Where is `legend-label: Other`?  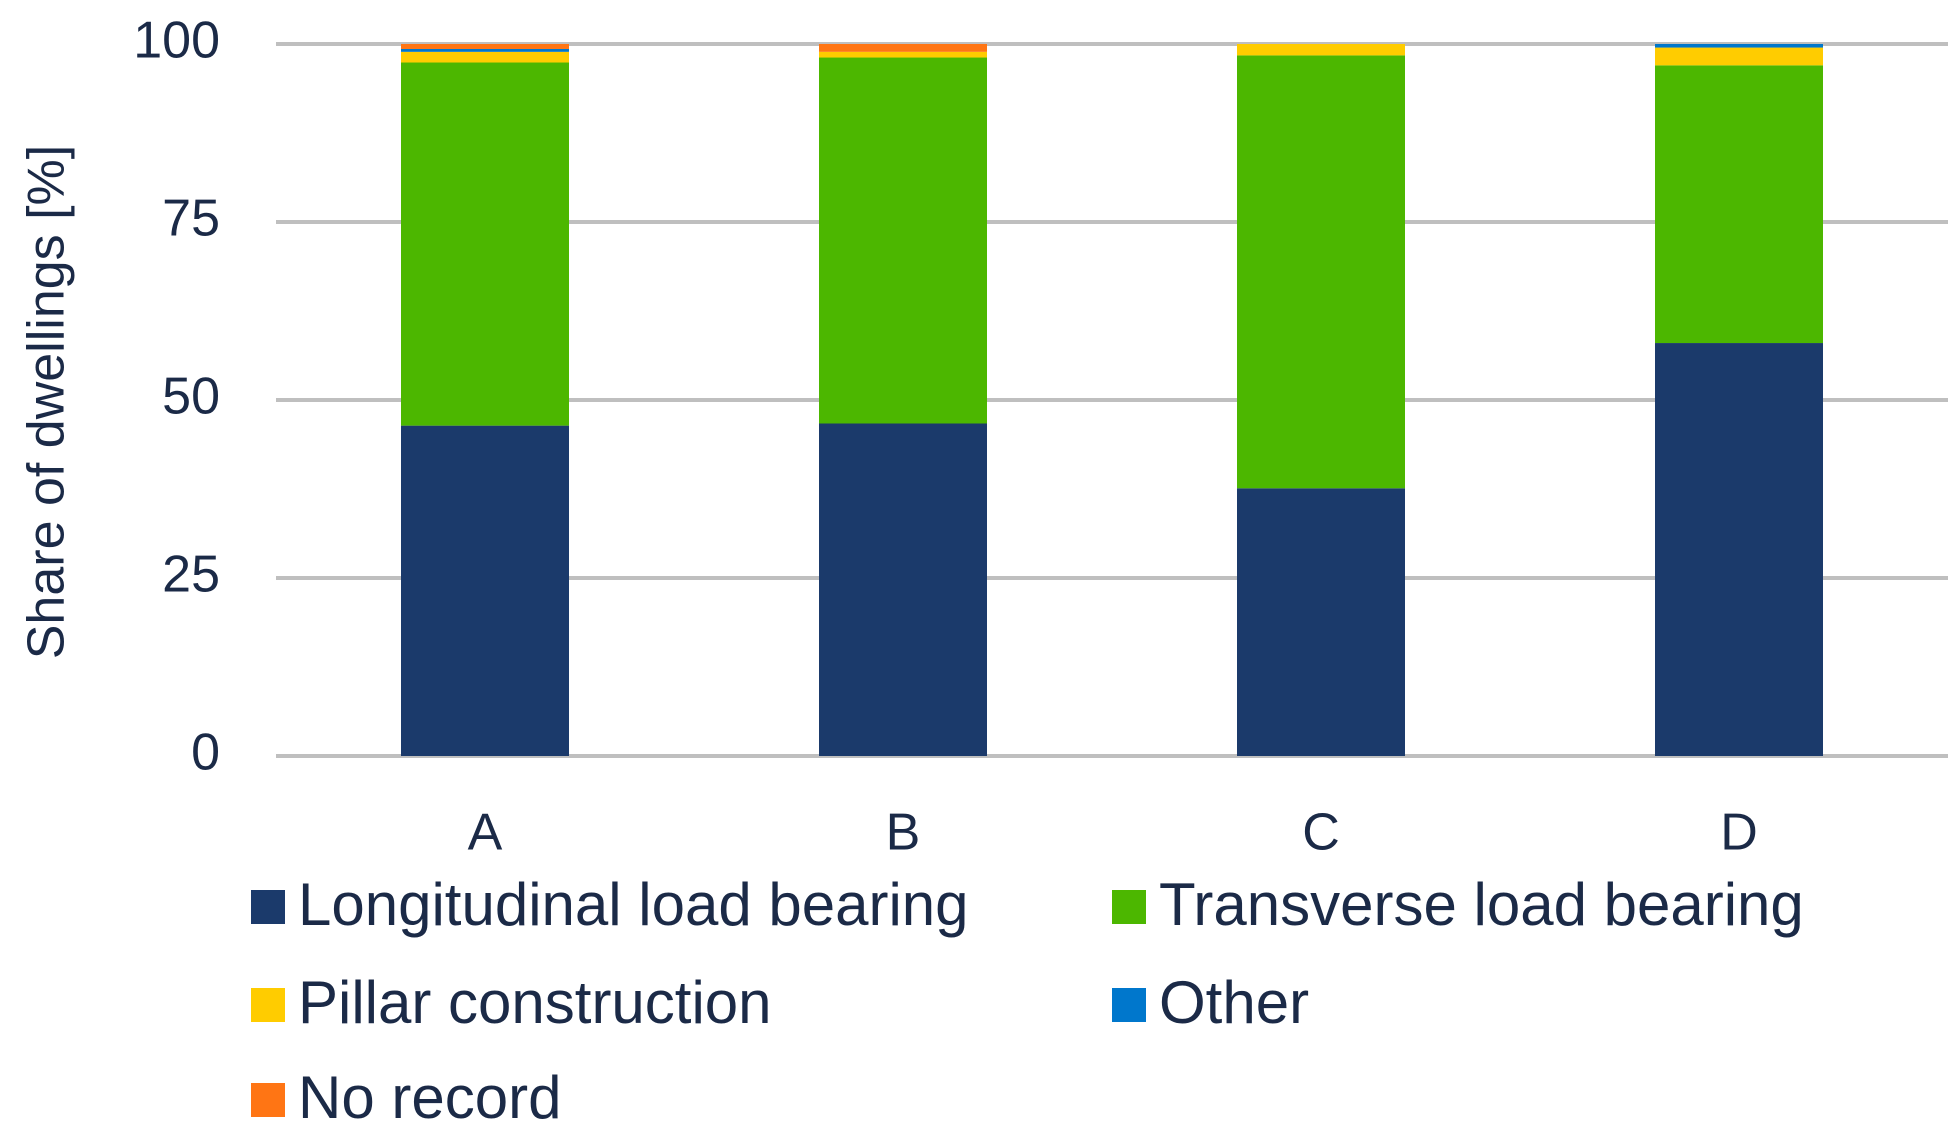
legend-label: Other is located at coordinates (1234, 1002).